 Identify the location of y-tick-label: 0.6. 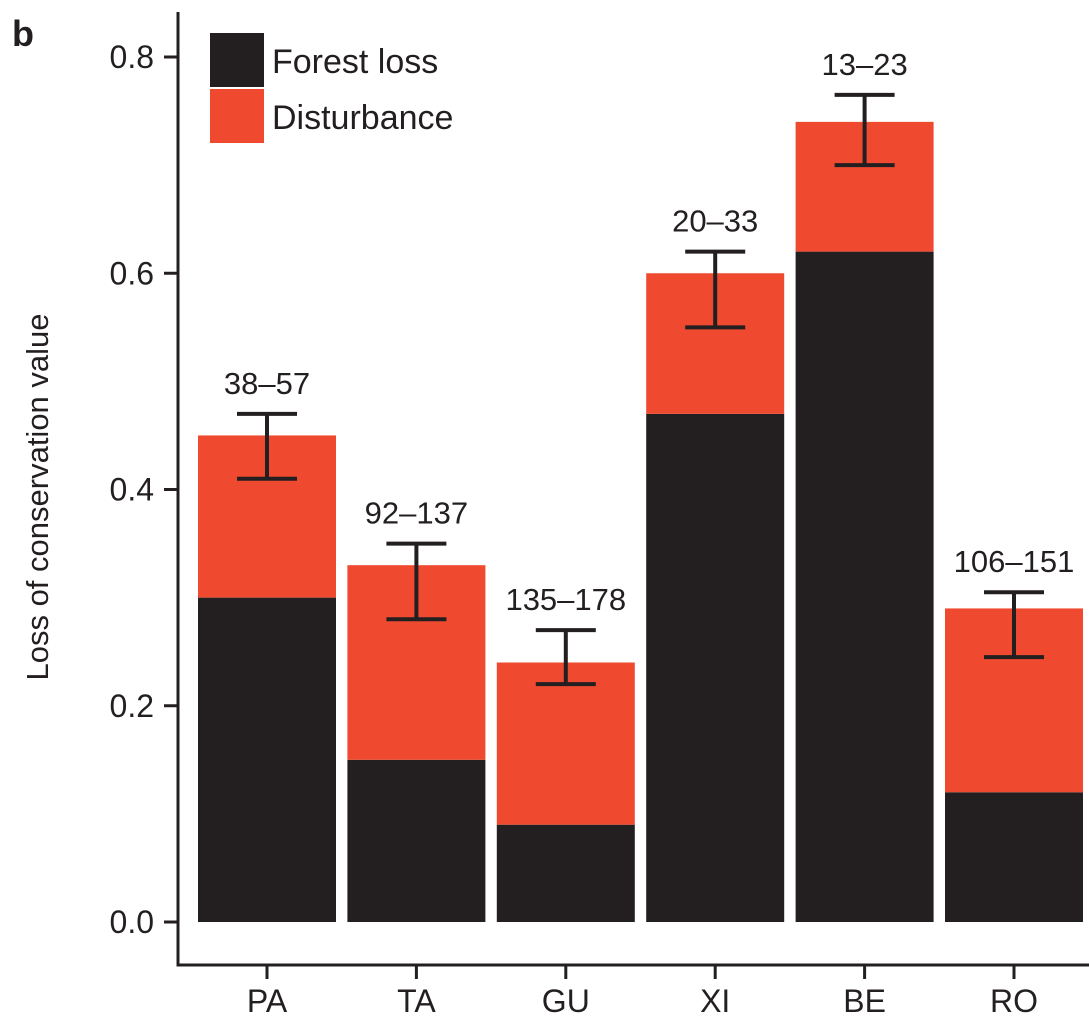
(132, 273).